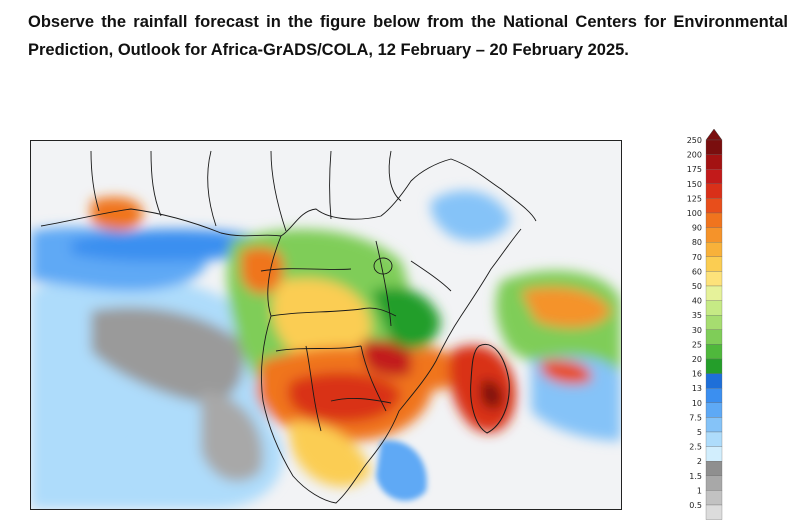 Image resolution: width=800 pixels, height=520 pixels. I want to click on legend-tick-label: 7.5, so click(695, 417).